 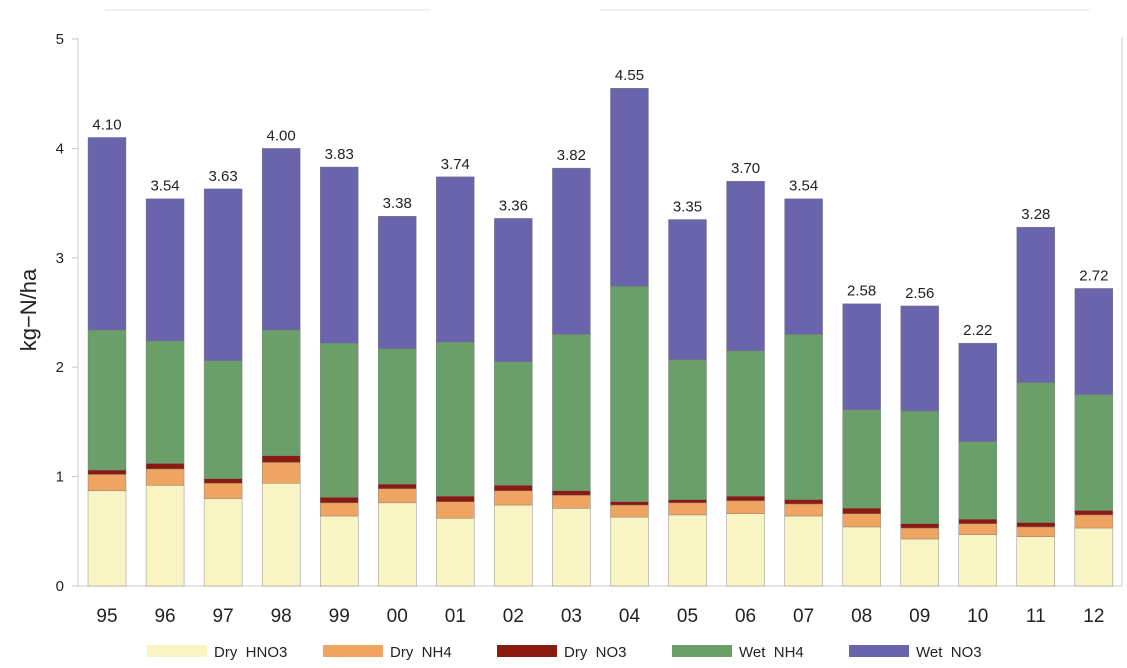 What do you see at coordinates (1093, 616) in the screenshot?
I see `x-tick-label: 12` at bounding box center [1093, 616].